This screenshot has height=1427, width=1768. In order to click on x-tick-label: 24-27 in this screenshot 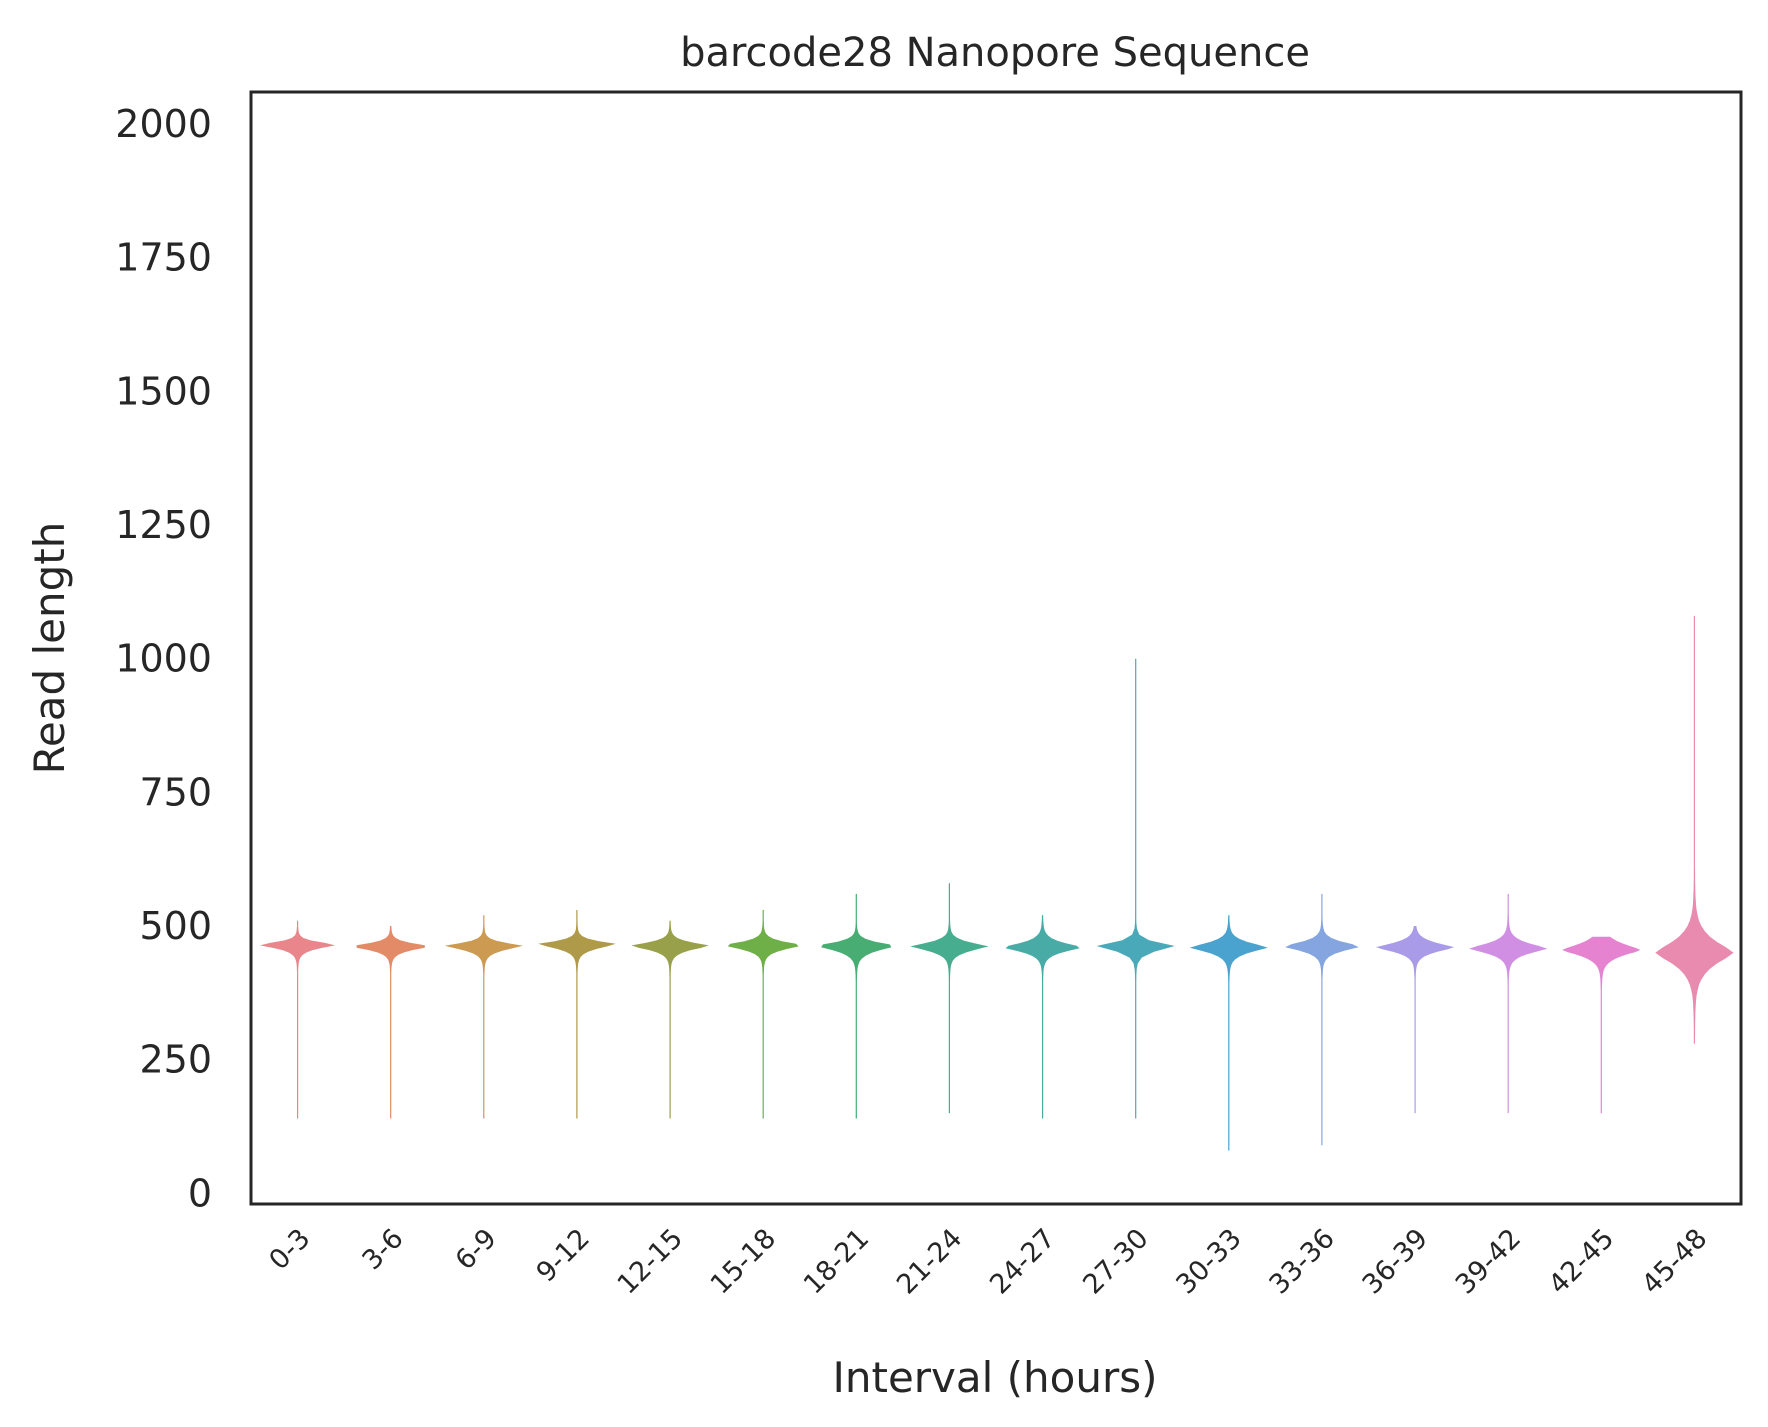, I will do `click(1022, 1261)`.